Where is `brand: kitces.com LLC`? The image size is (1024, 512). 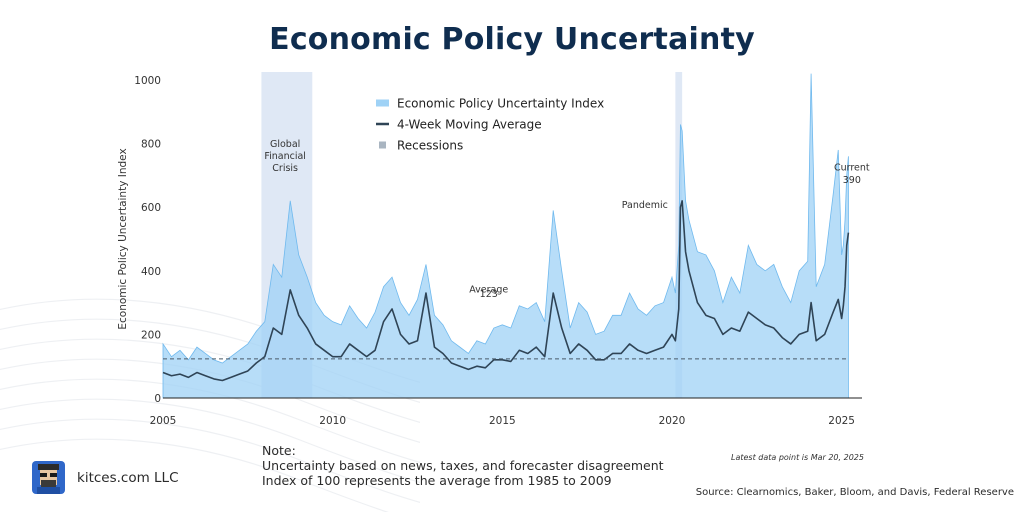 brand: kitces.com LLC is located at coordinates (105, 477).